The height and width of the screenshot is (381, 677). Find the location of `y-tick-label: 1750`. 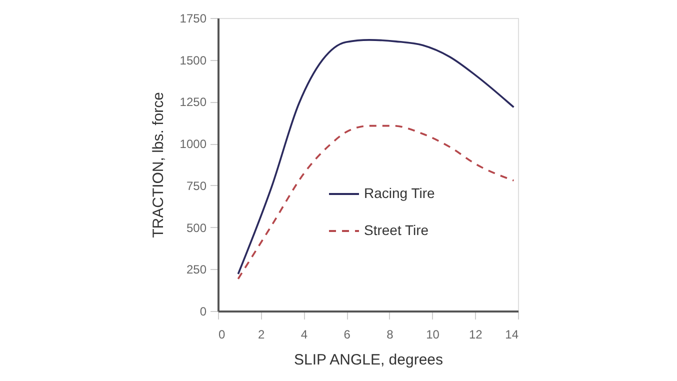

y-tick-label: 1750 is located at coordinates (193, 19).